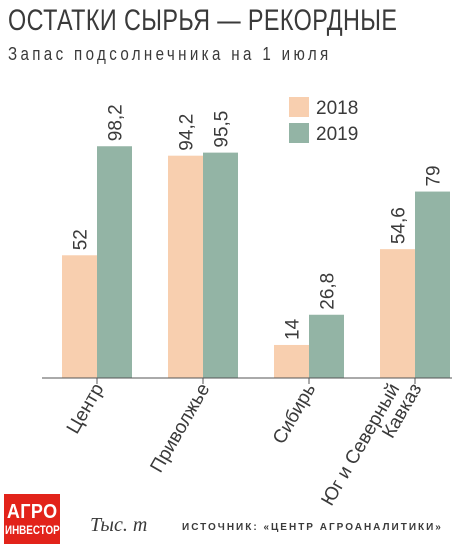 This screenshot has width=457, height=550. What do you see at coordinates (293, 329) in the screenshot?
I see `value-label: 14` at bounding box center [293, 329].